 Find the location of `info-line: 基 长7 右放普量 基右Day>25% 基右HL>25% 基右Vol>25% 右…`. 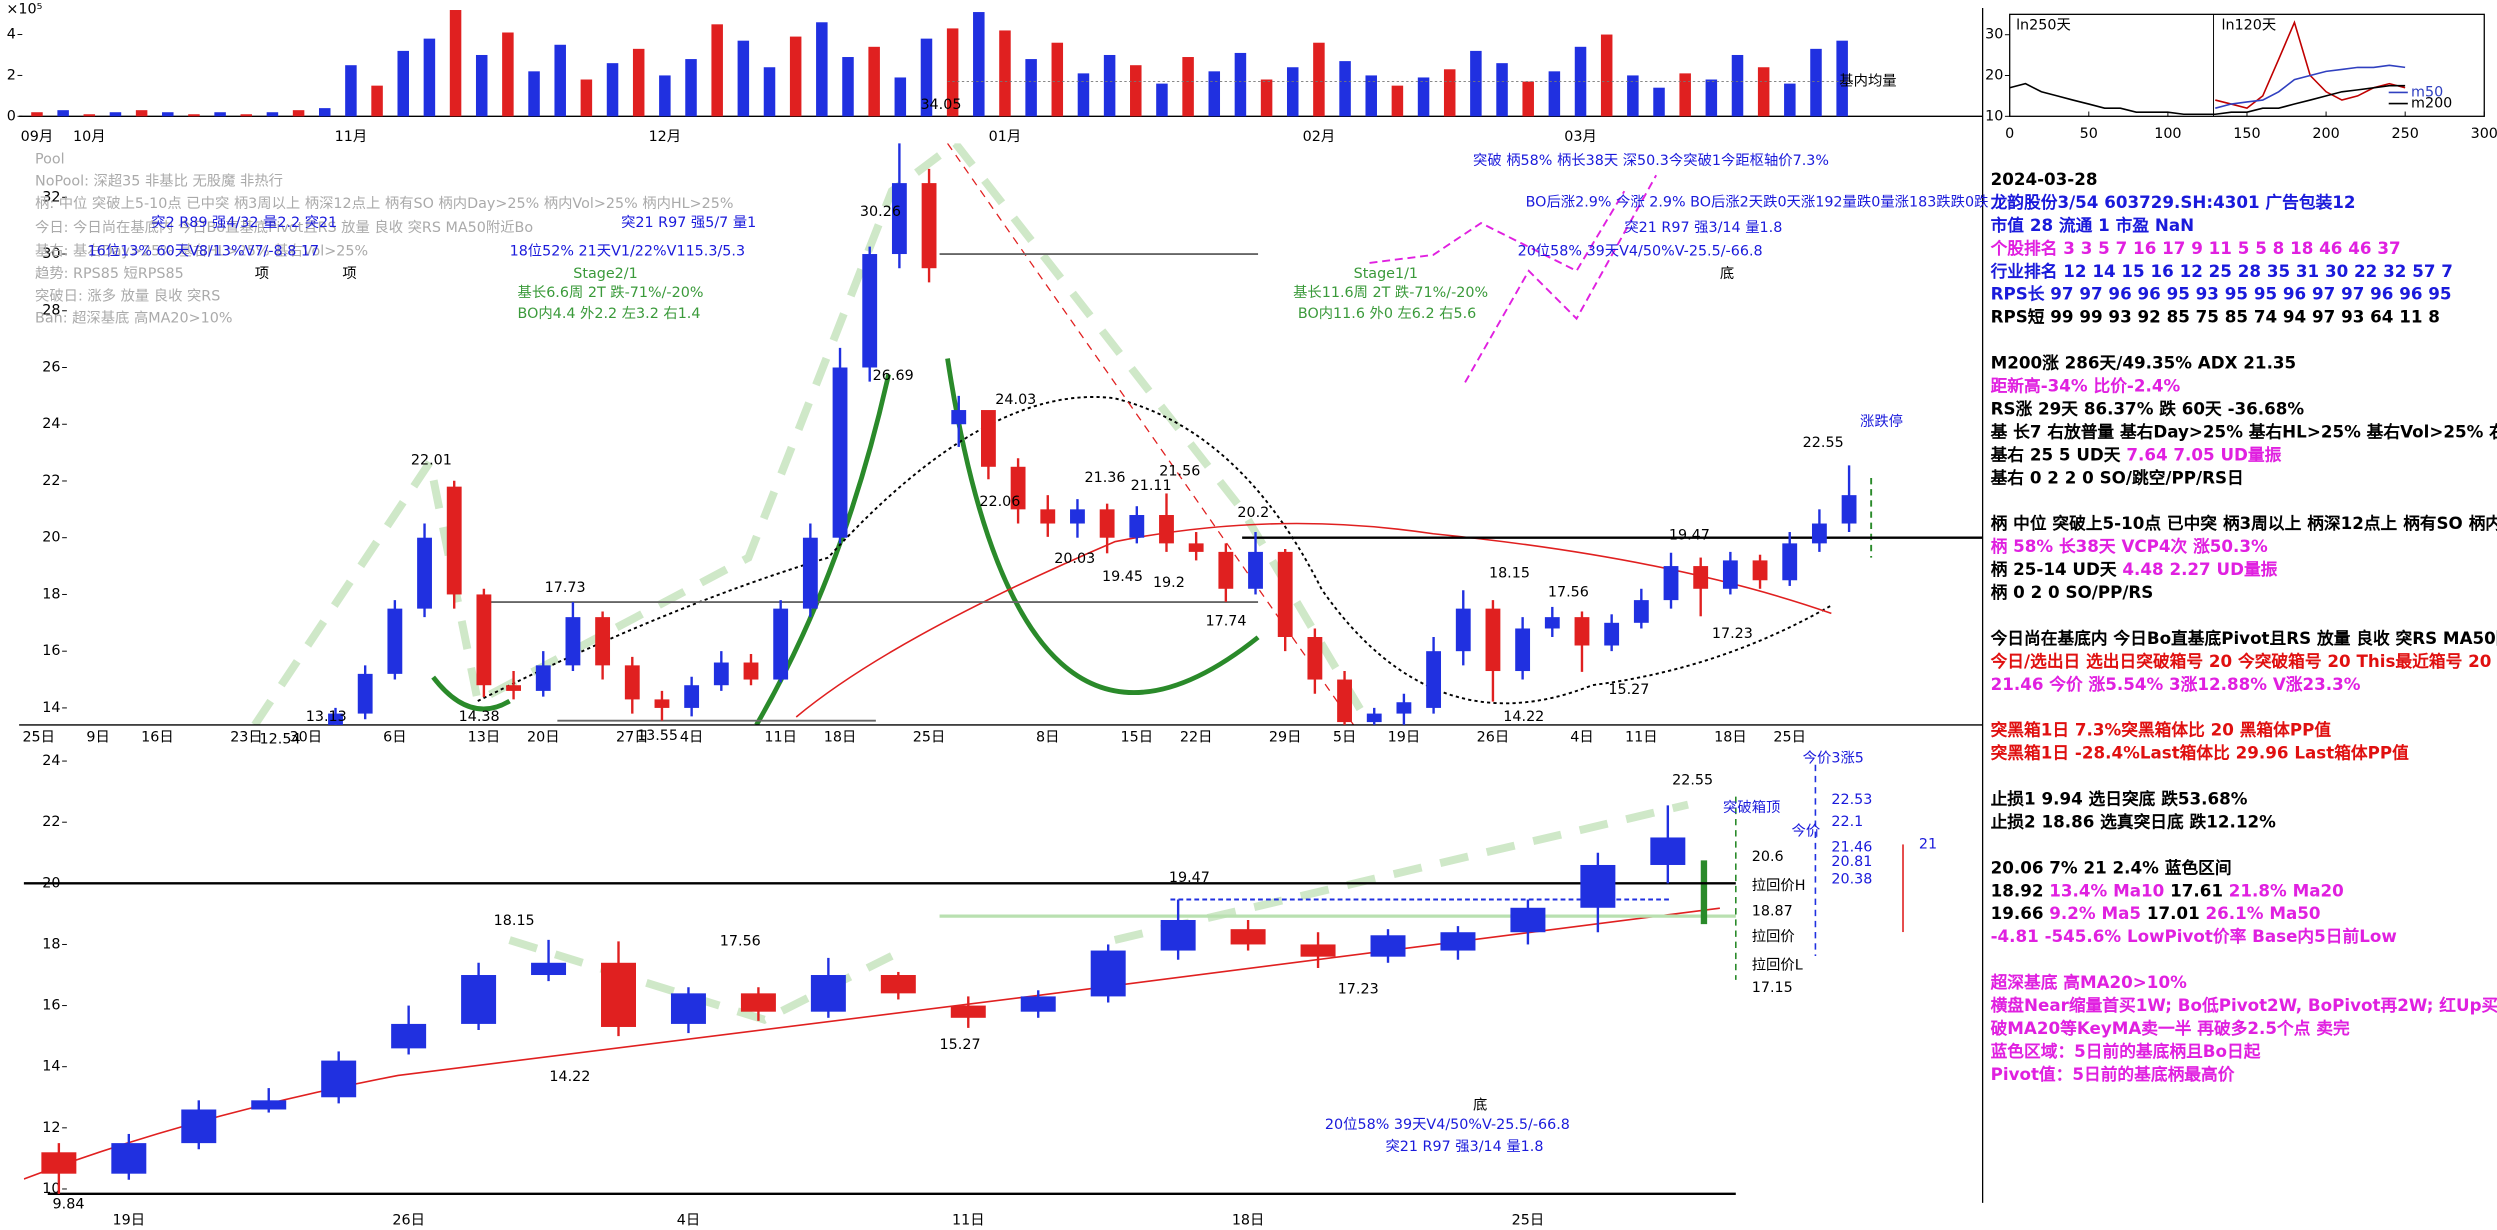

info-line: 基 长7 右放普量 基右Day>25% 基右HL>25% 基右Vol>25% 右… is located at coordinates (2243, 431).